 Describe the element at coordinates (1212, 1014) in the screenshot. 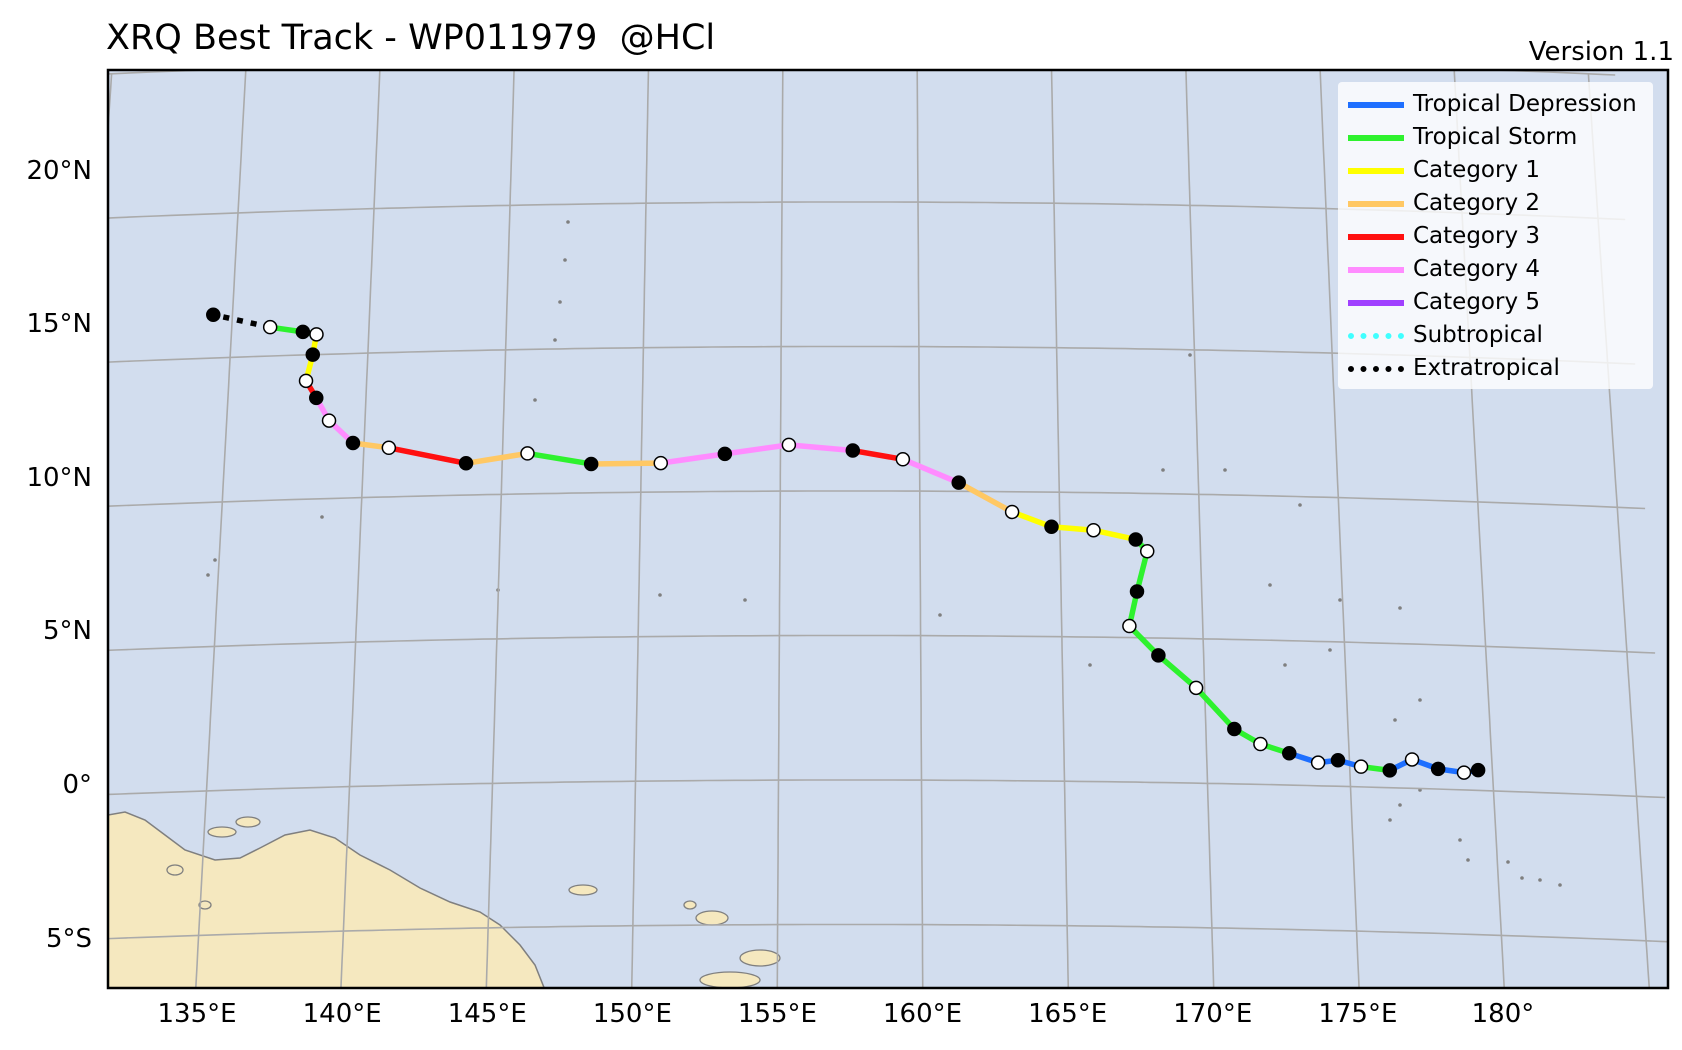

I see `lon-tick-label: 170°E` at that location.